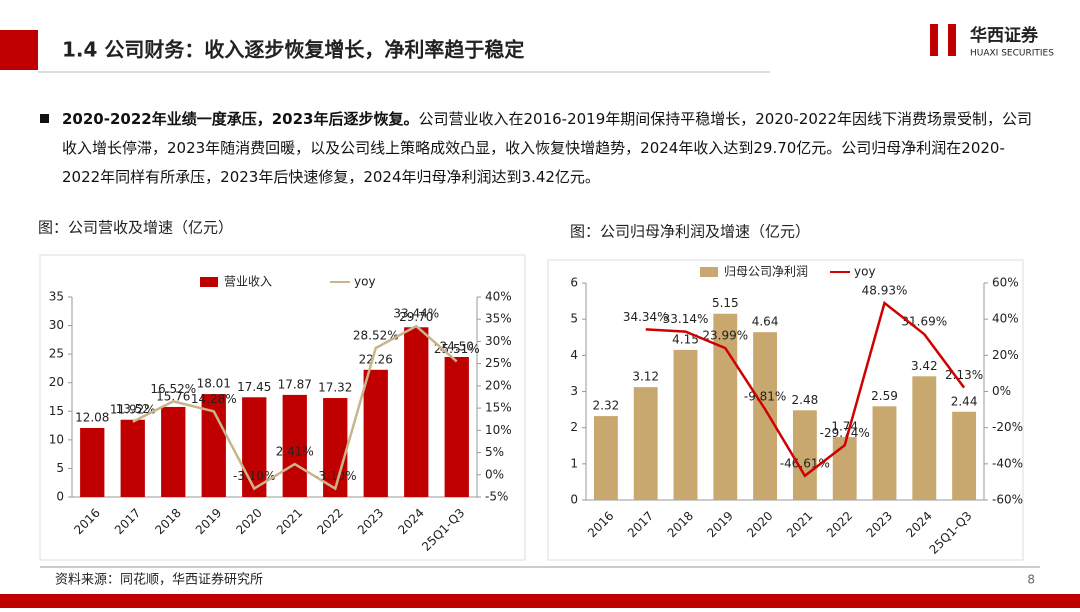 The width and height of the screenshot is (1080, 612). I want to click on y-tick-label: -60%, so click(1007, 500).